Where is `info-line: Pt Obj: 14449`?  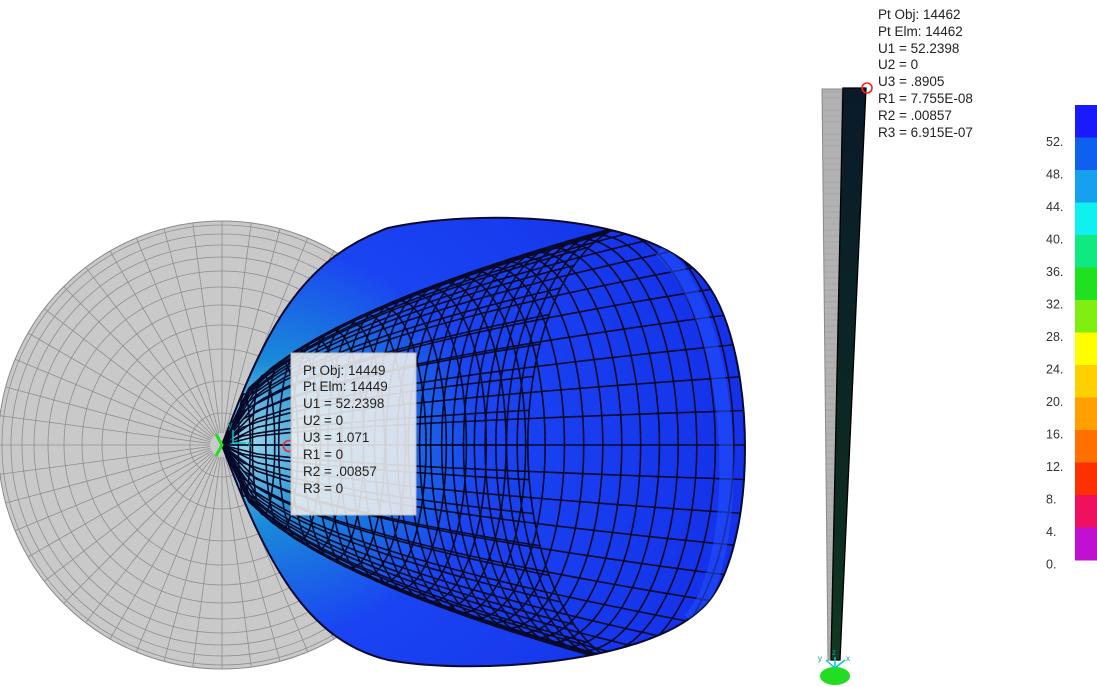 info-line: Pt Obj: 14449 is located at coordinates (344, 370).